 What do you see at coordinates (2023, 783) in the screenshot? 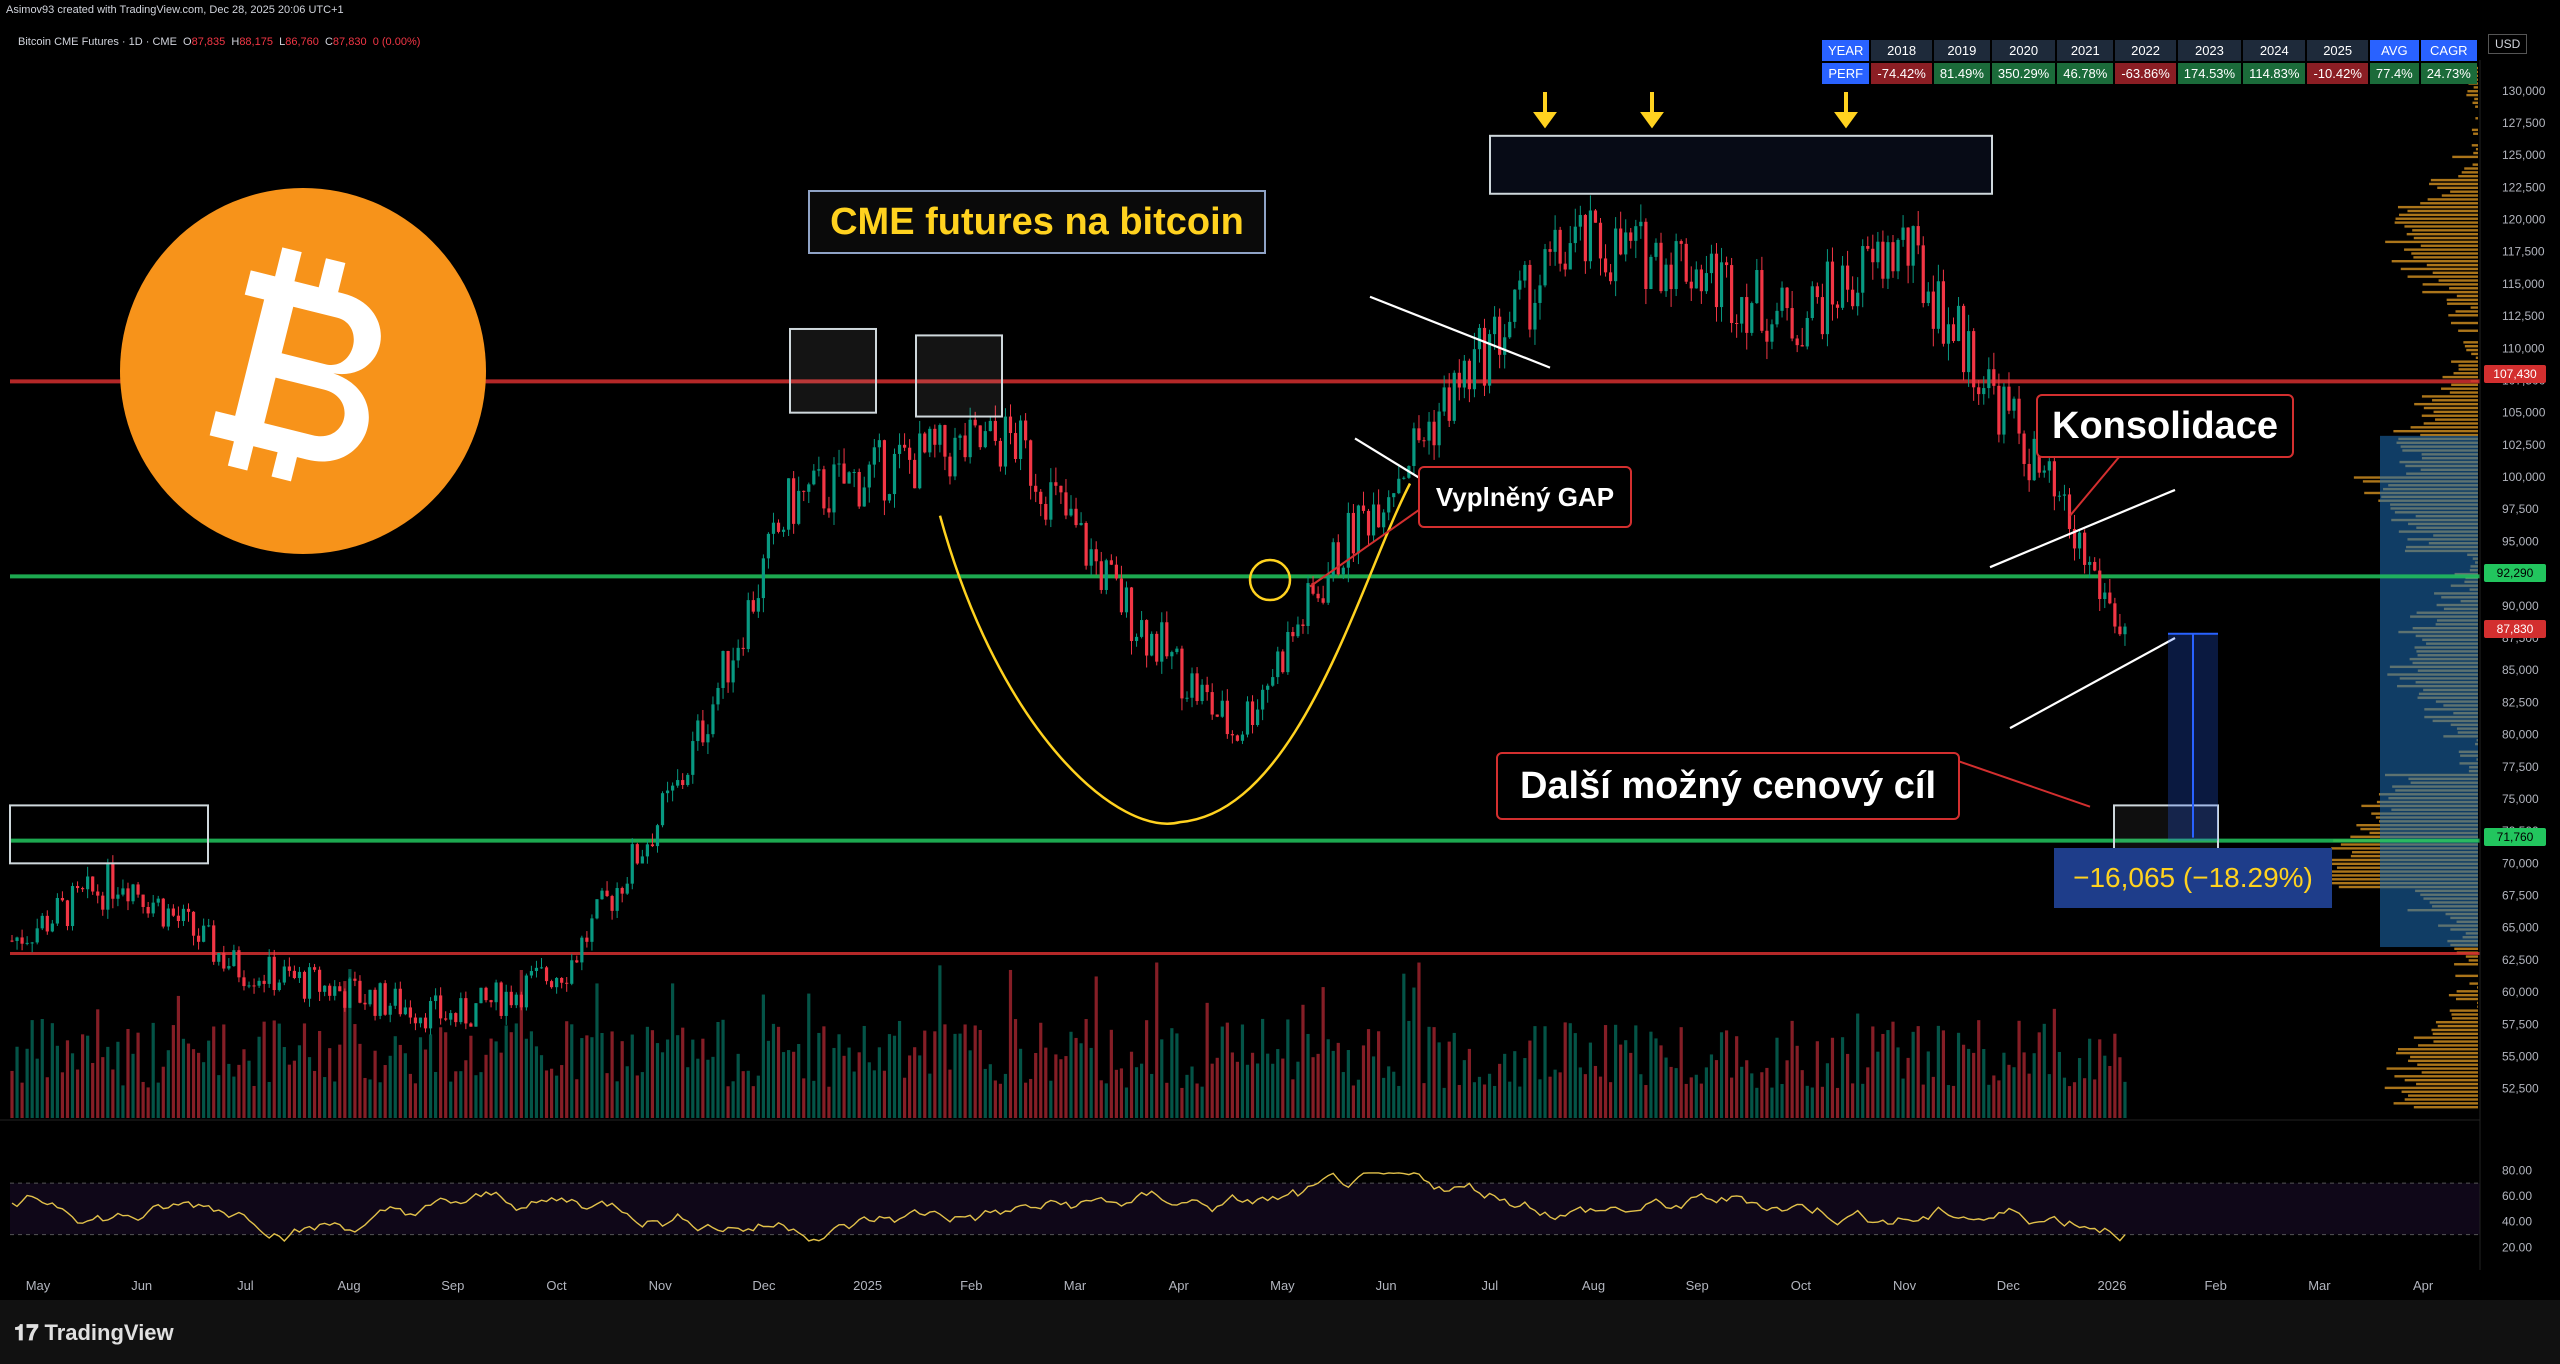
I see `callout-pointer` at bounding box center [2023, 783].